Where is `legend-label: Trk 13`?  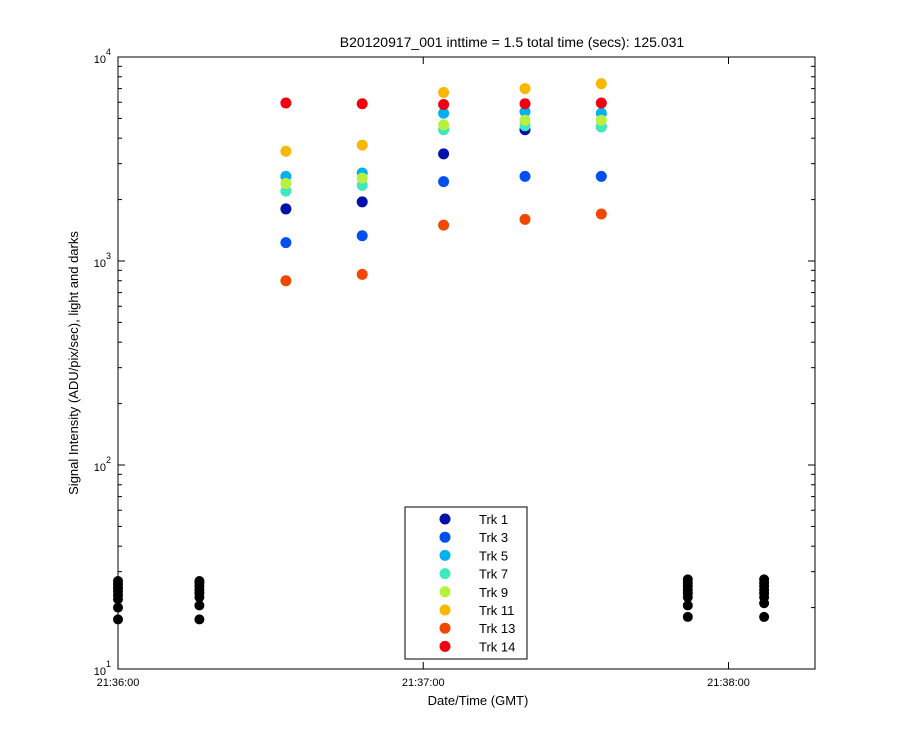
legend-label: Trk 13 is located at coordinates (497, 628).